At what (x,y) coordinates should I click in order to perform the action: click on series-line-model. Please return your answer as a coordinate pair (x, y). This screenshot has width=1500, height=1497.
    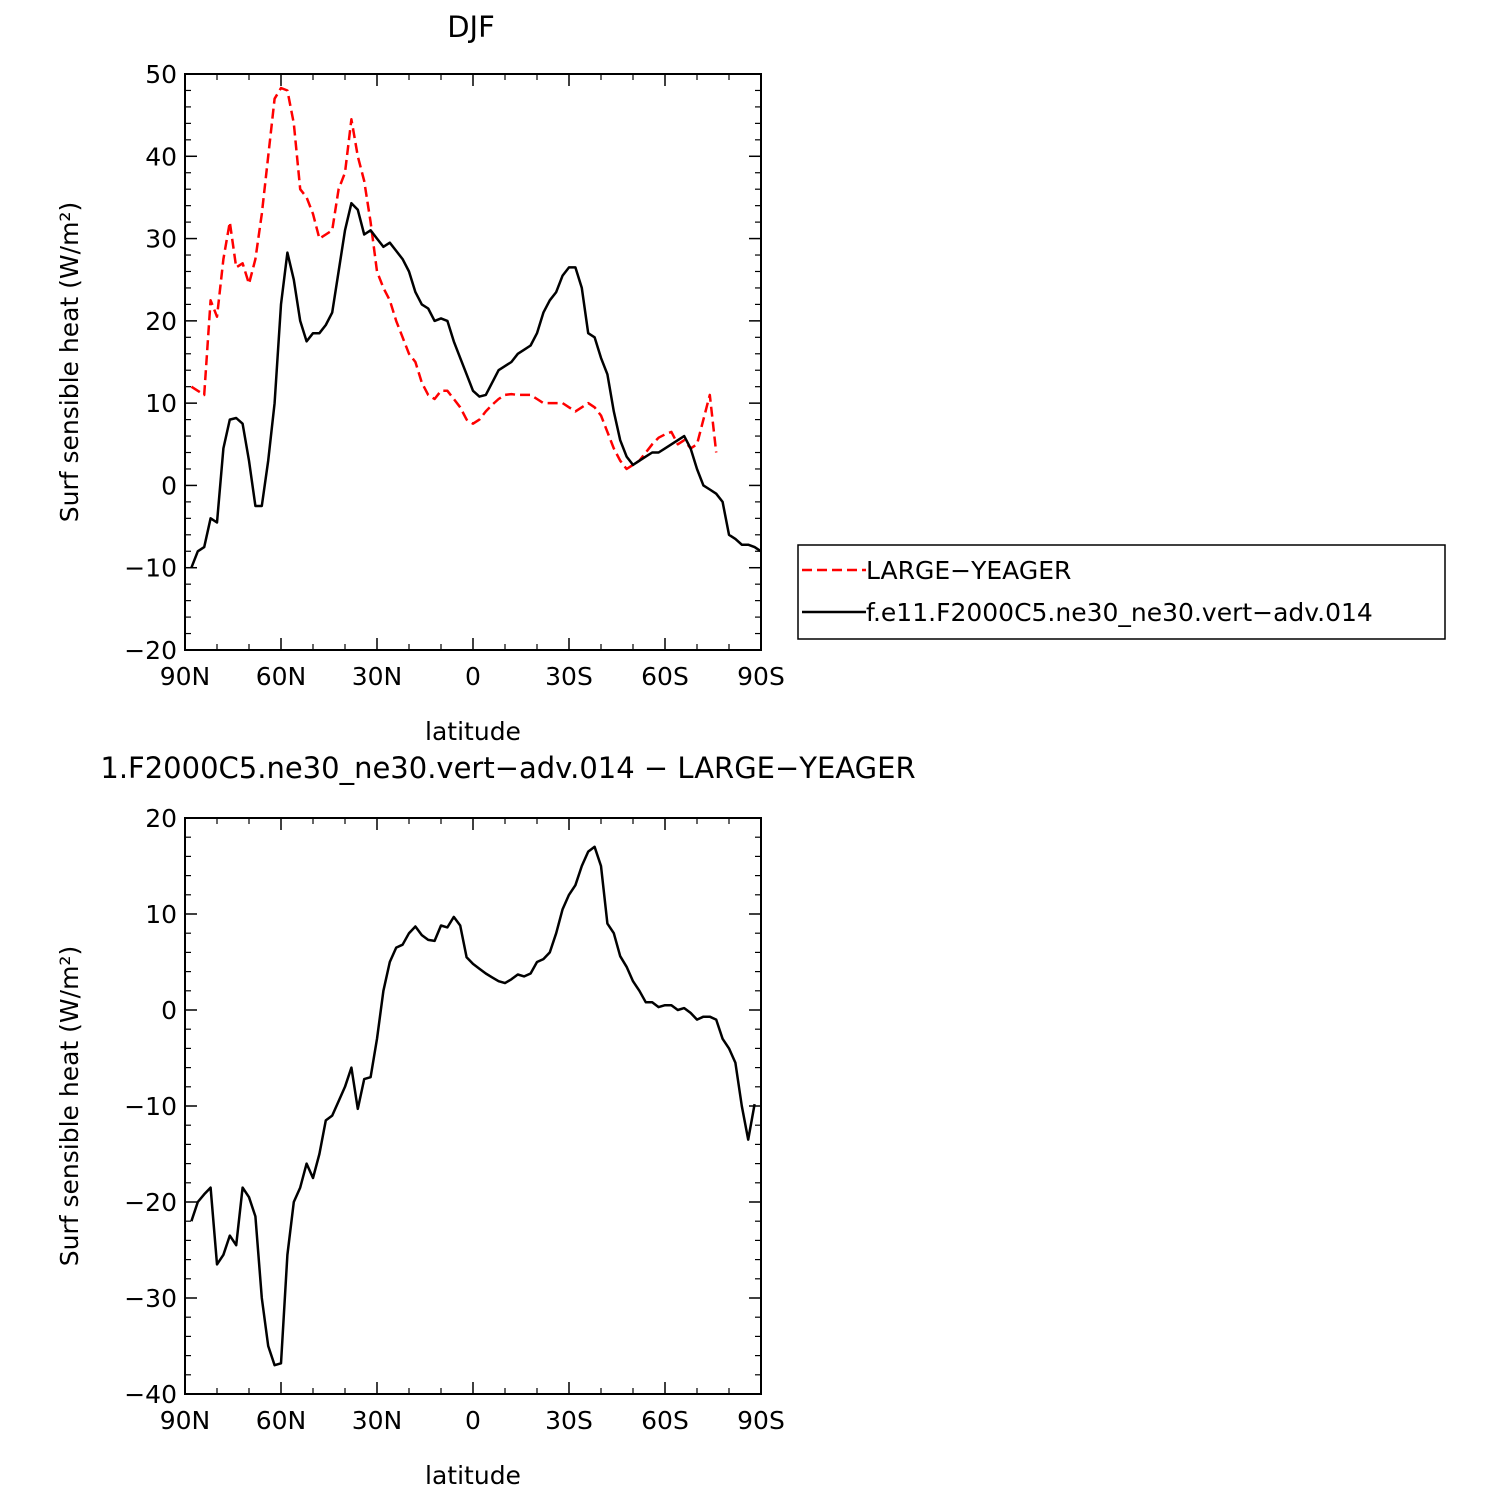
    Looking at the image, I should click on (476, 385).